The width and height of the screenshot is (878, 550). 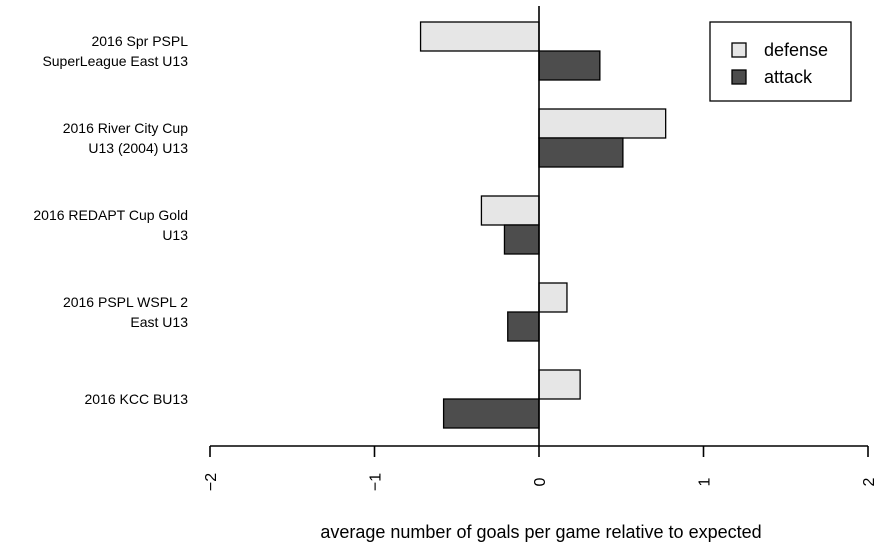 I want to click on x-axis: −2 −1 0 1 2, so click(x=540, y=468).